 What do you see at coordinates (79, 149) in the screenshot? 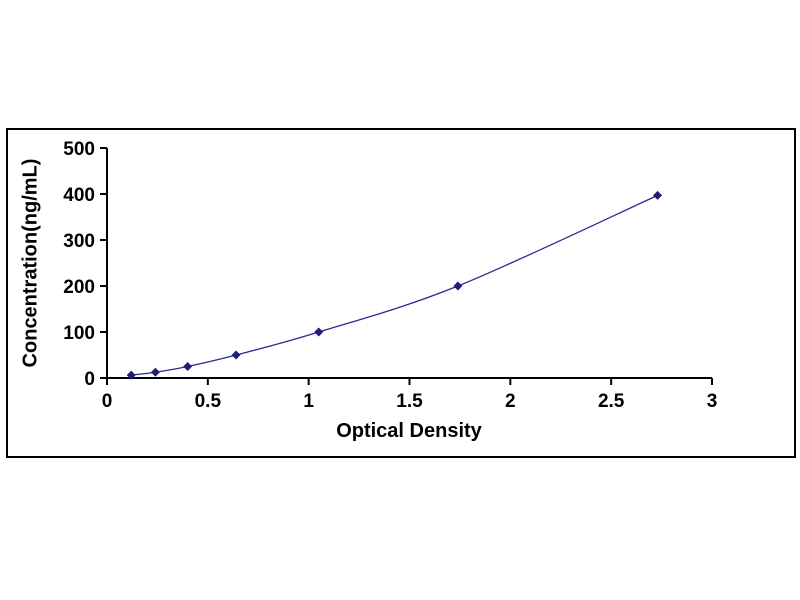
I see `y-tick-label: 500` at bounding box center [79, 149].